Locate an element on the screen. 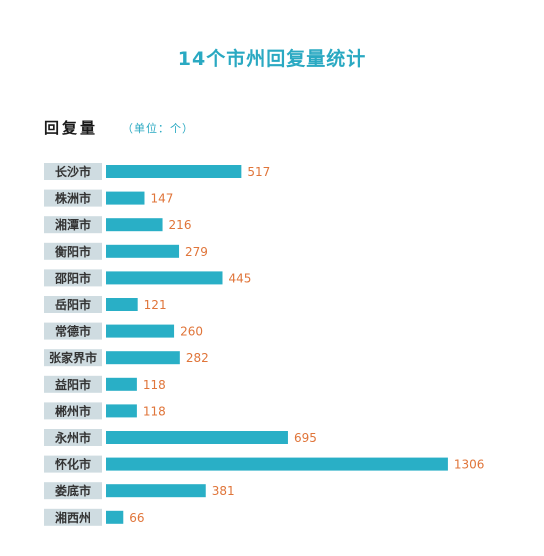 This screenshot has width=544, height=556. value-label: 147 is located at coordinates (161, 199).